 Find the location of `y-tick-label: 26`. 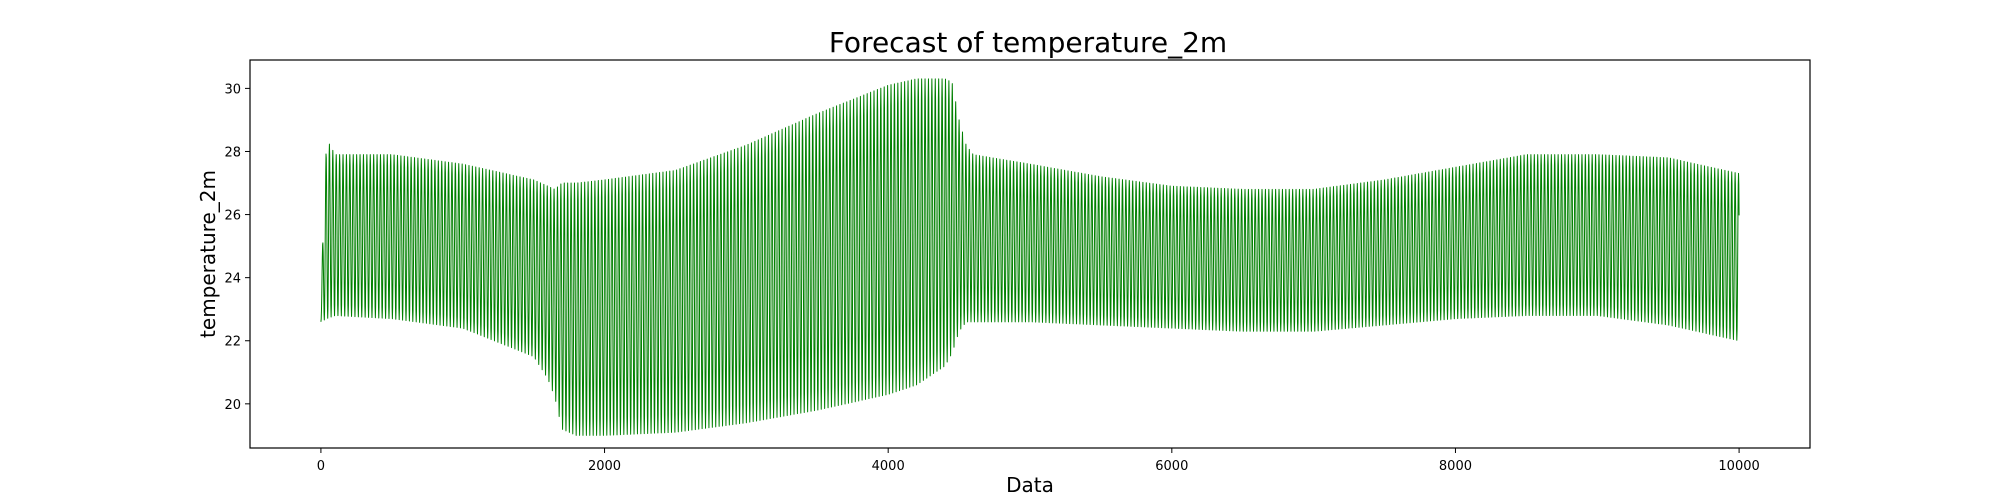

y-tick-label: 26 is located at coordinates (232, 216).